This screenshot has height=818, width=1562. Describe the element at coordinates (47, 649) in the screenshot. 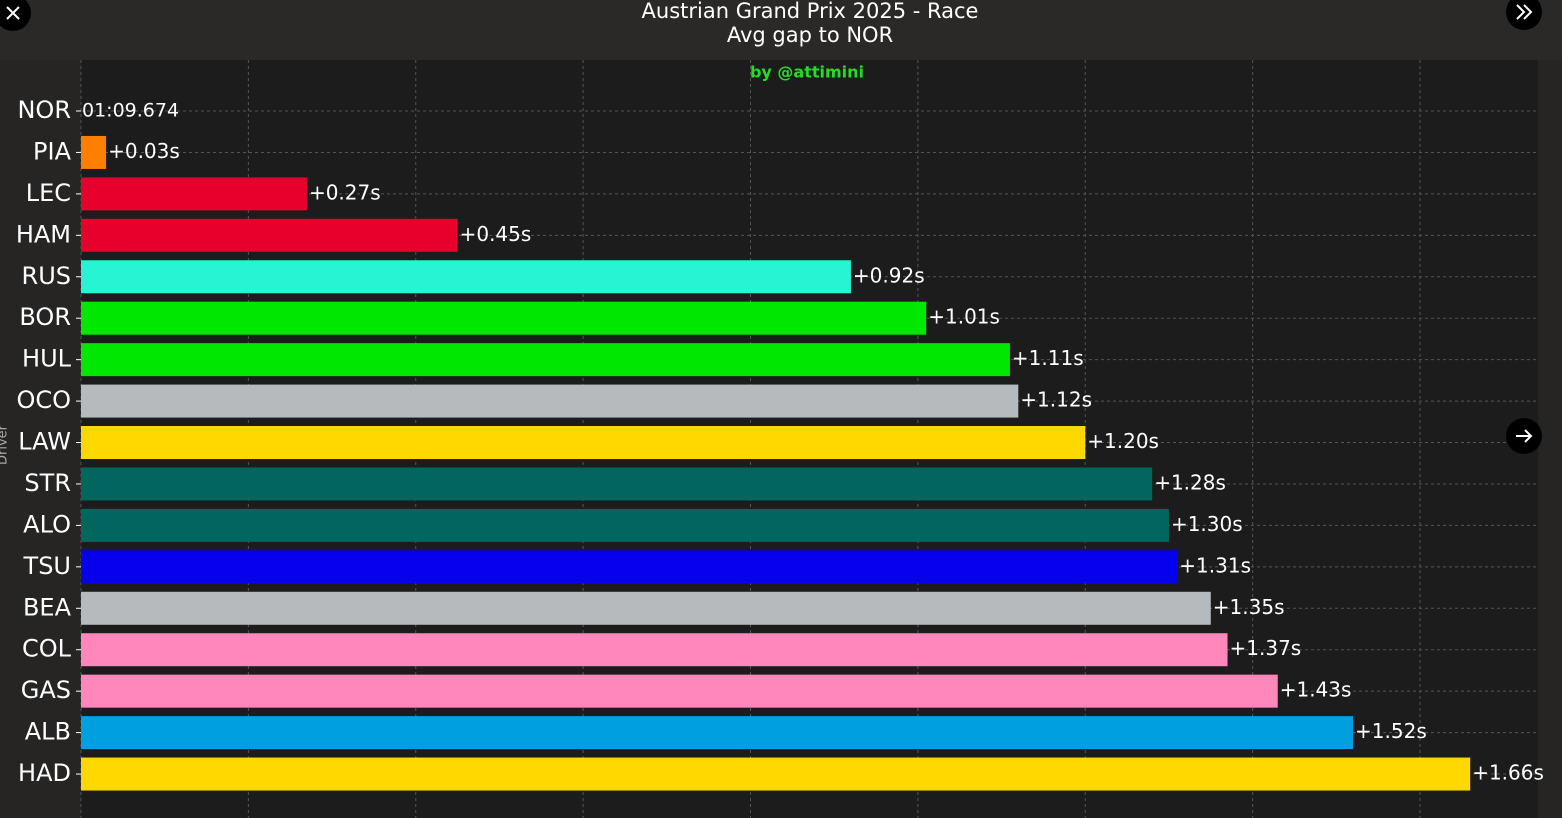

I see `y-tick-label: COL` at that location.